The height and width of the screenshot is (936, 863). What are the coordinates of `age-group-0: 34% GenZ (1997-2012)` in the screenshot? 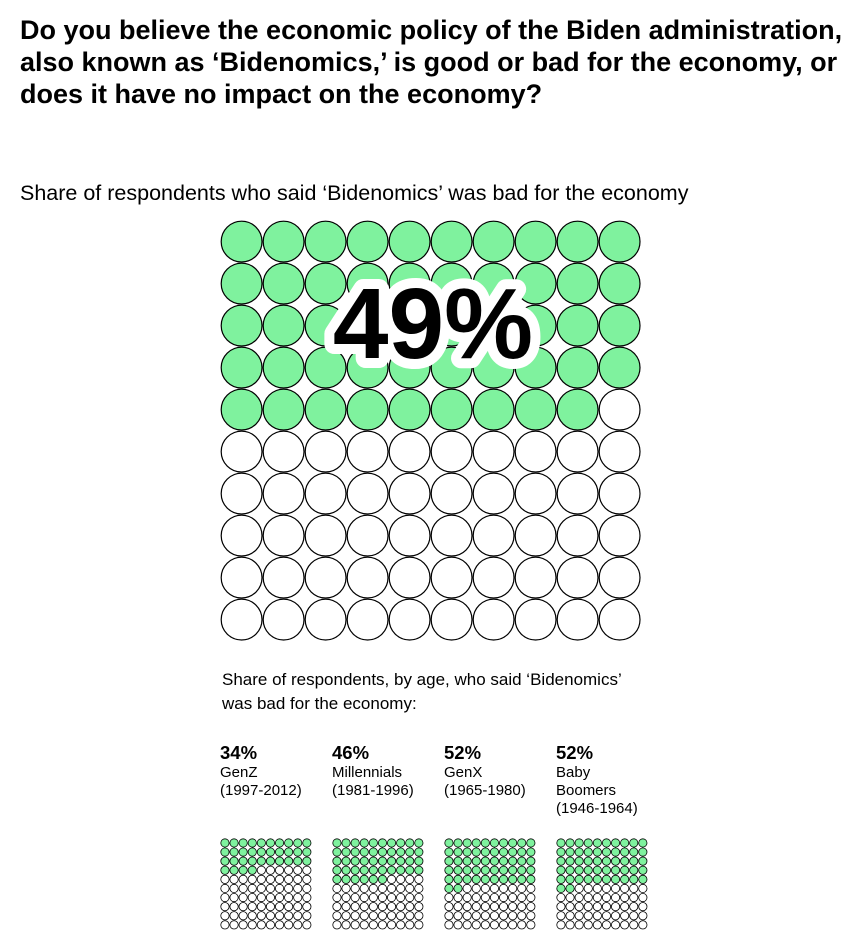 It's located at (275, 771).